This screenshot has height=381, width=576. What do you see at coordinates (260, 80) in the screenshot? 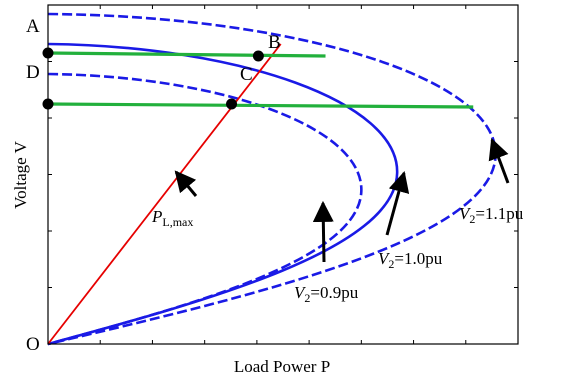
I see `green-lines-group` at bounding box center [260, 80].